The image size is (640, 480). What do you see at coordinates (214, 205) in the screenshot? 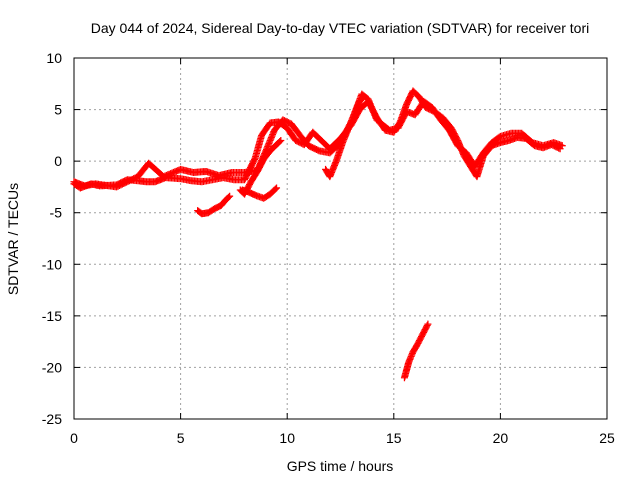
I see `series-track-e` at bounding box center [214, 205].